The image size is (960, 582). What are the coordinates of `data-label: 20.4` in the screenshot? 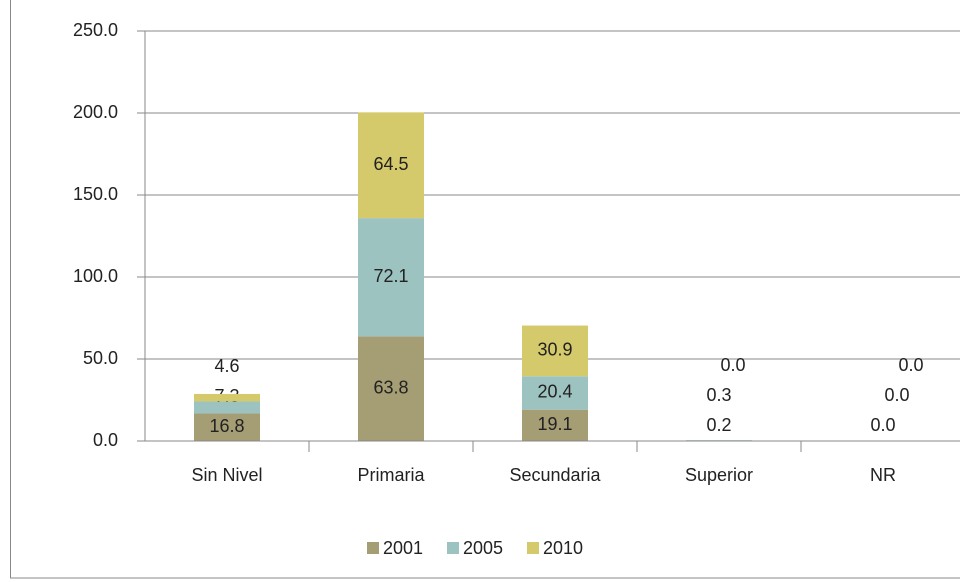 It's located at (554, 392).